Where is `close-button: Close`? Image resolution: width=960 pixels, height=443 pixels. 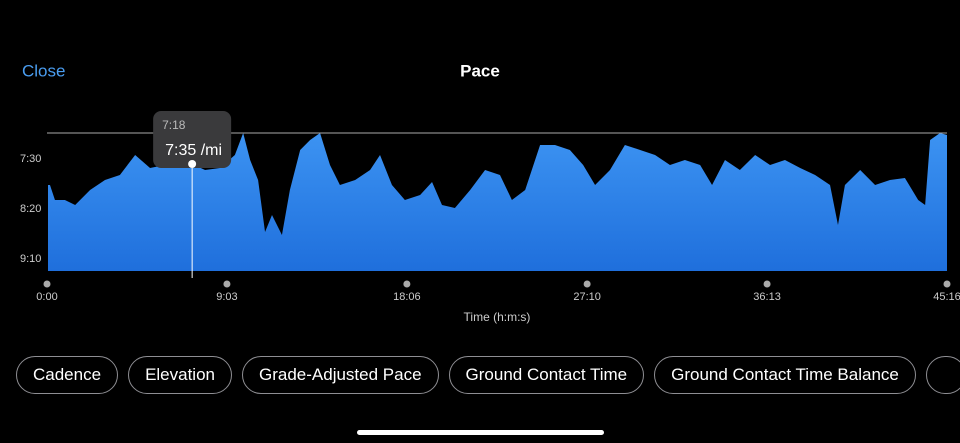
close-button: Close is located at coordinates (43, 70).